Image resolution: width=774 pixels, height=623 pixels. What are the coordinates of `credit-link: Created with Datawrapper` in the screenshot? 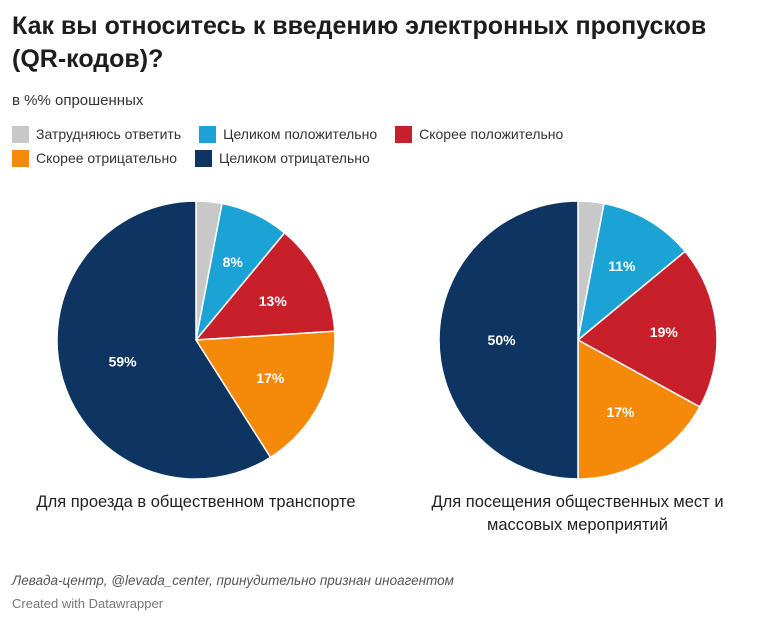 It's located at (88, 603).